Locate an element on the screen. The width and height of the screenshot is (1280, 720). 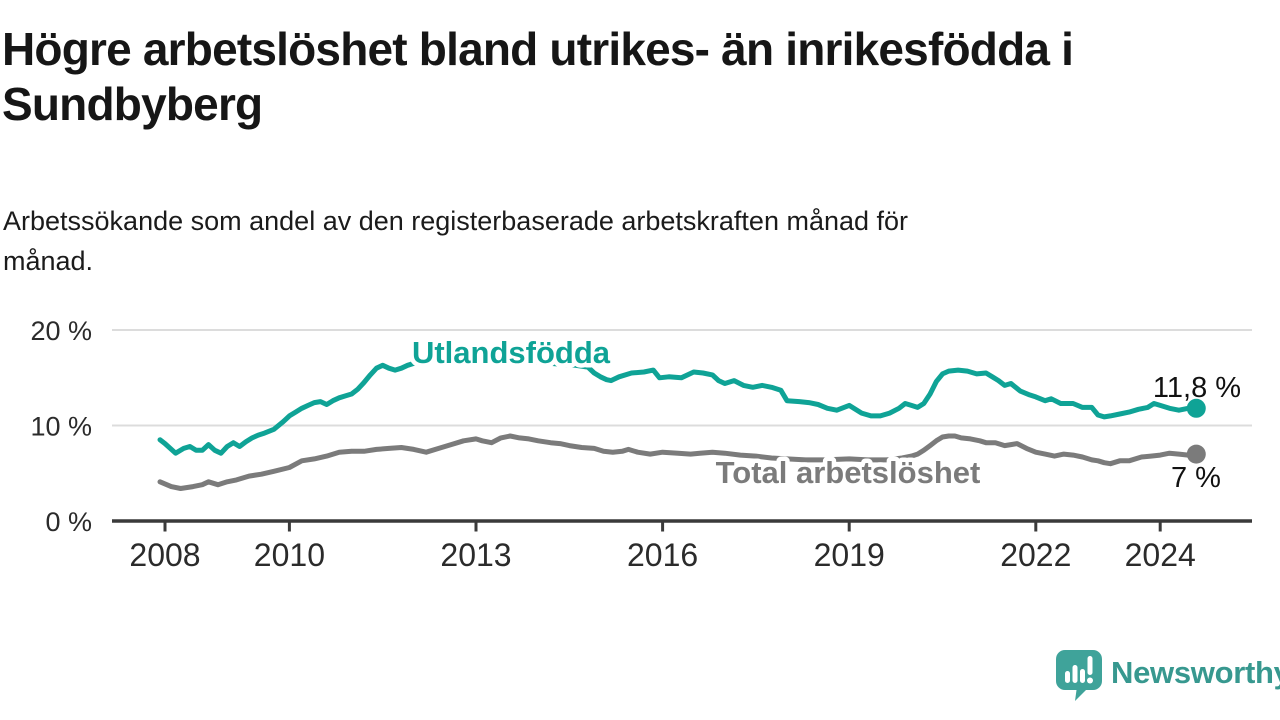
x-tick-label: 2010 is located at coordinates (289, 555).